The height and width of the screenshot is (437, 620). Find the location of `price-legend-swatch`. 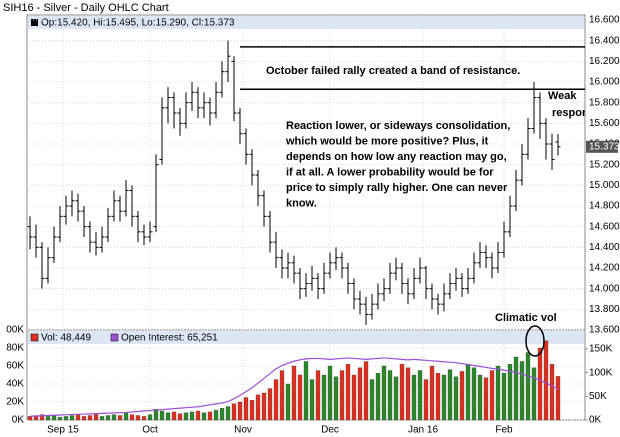

price-legend-swatch is located at coordinates (34, 22).